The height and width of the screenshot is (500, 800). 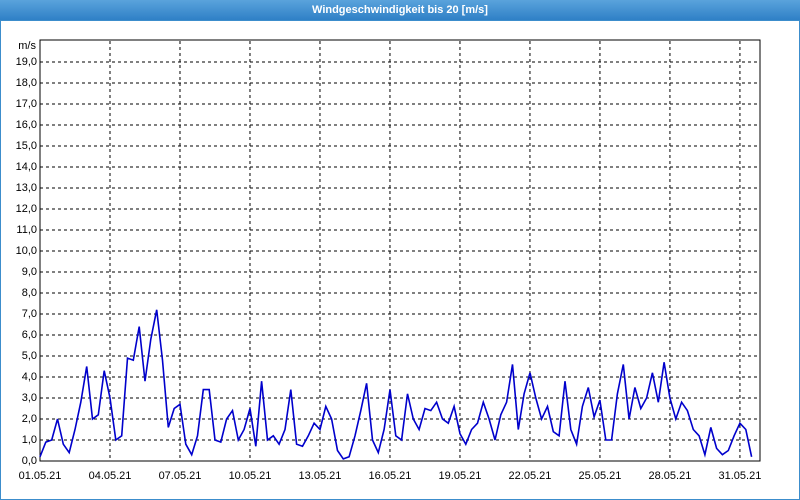 I want to click on x-tick-label: 19.05.21, so click(x=460, y=476).